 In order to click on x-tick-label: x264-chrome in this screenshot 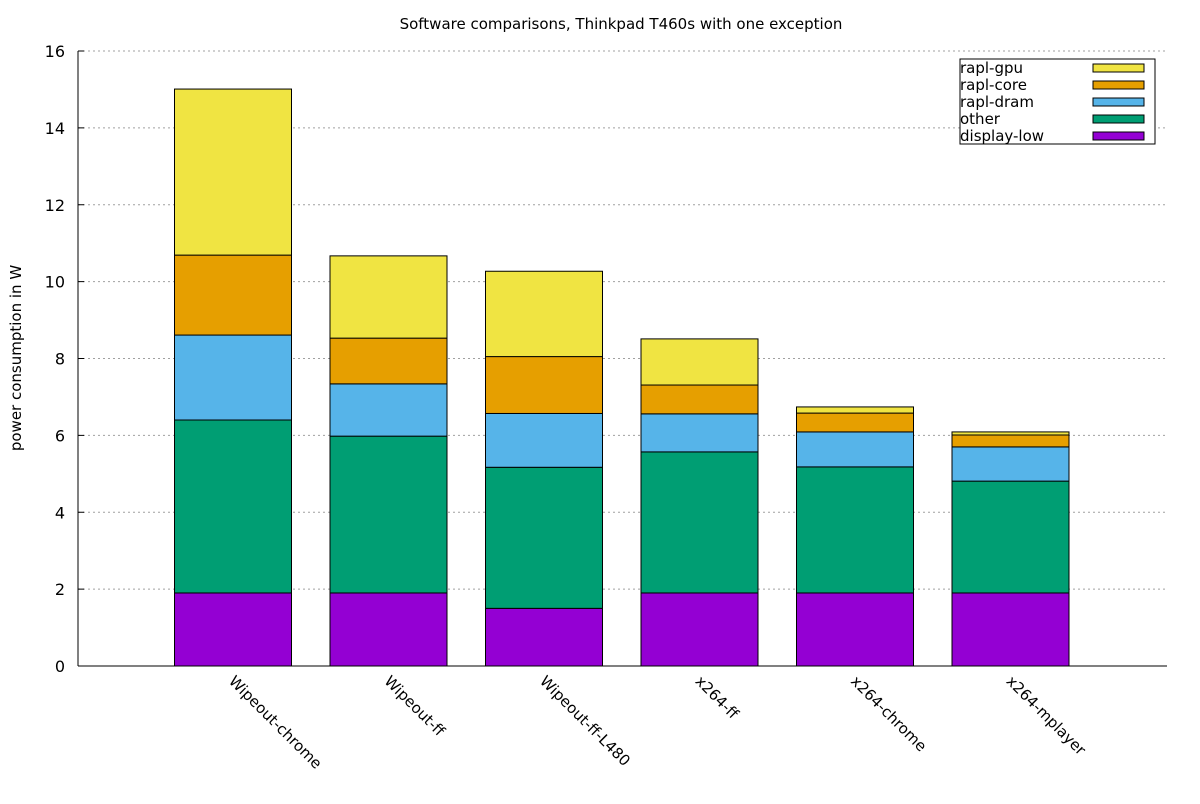, I will do `click(888, 713)`.